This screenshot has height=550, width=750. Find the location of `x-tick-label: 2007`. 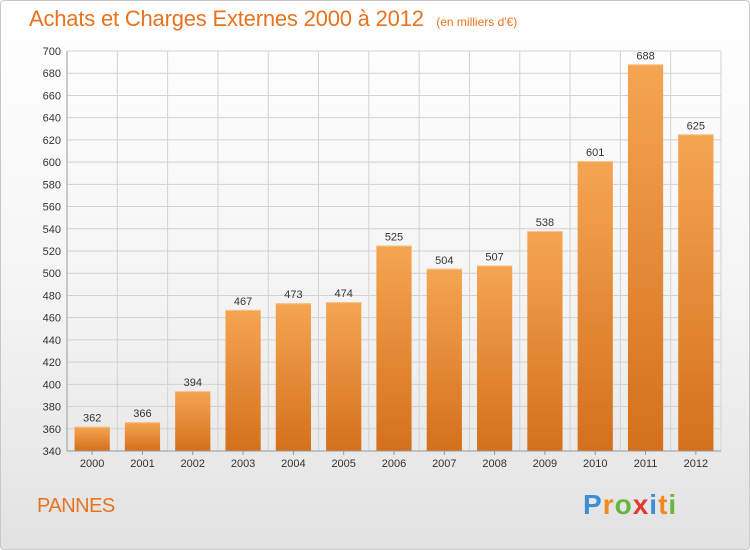

x-tick-label: 2007 is located at coordinates (444, 464).